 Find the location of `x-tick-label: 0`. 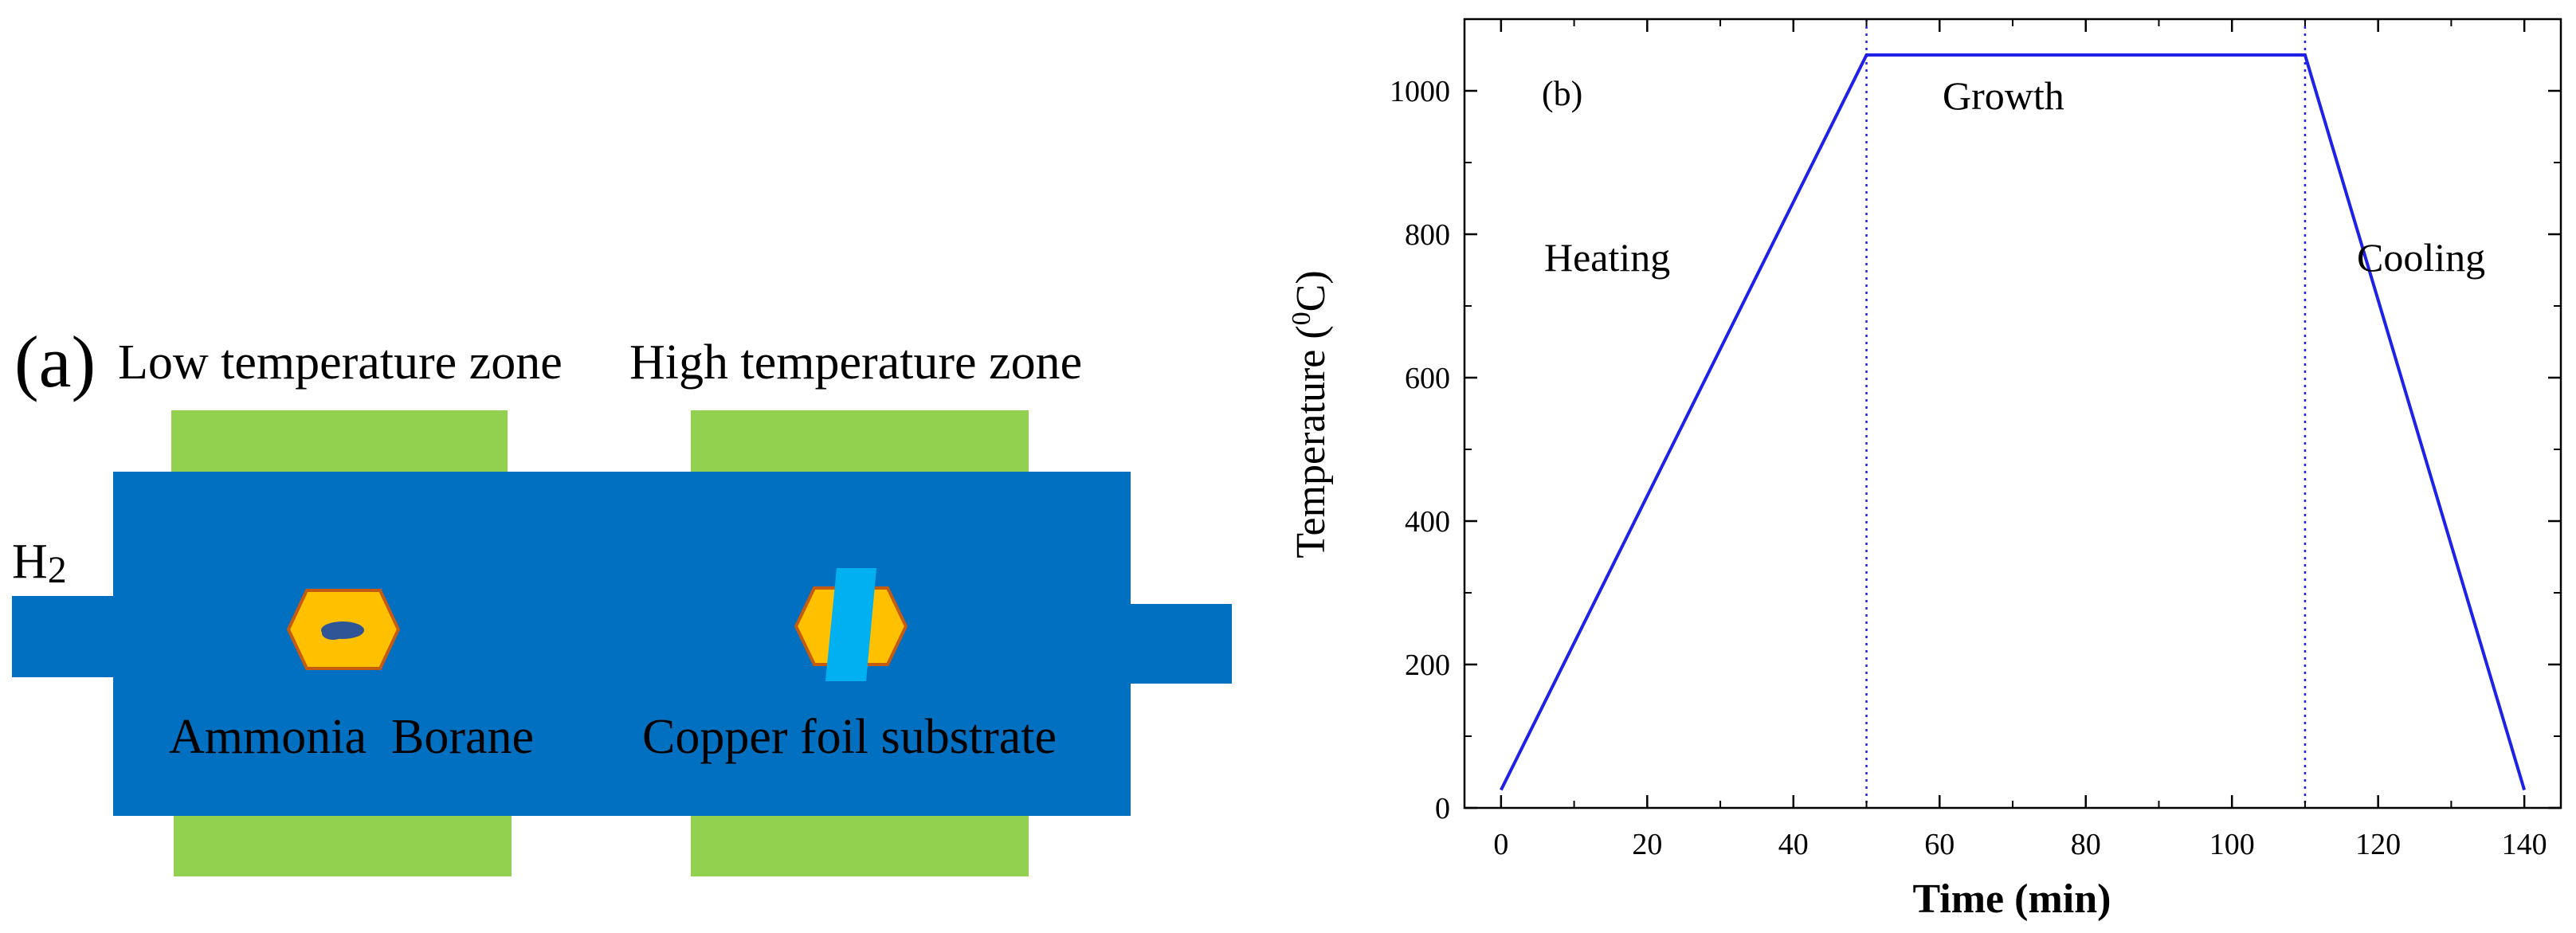

x-tick-label: 0 is located at coordinates (1500, 844).